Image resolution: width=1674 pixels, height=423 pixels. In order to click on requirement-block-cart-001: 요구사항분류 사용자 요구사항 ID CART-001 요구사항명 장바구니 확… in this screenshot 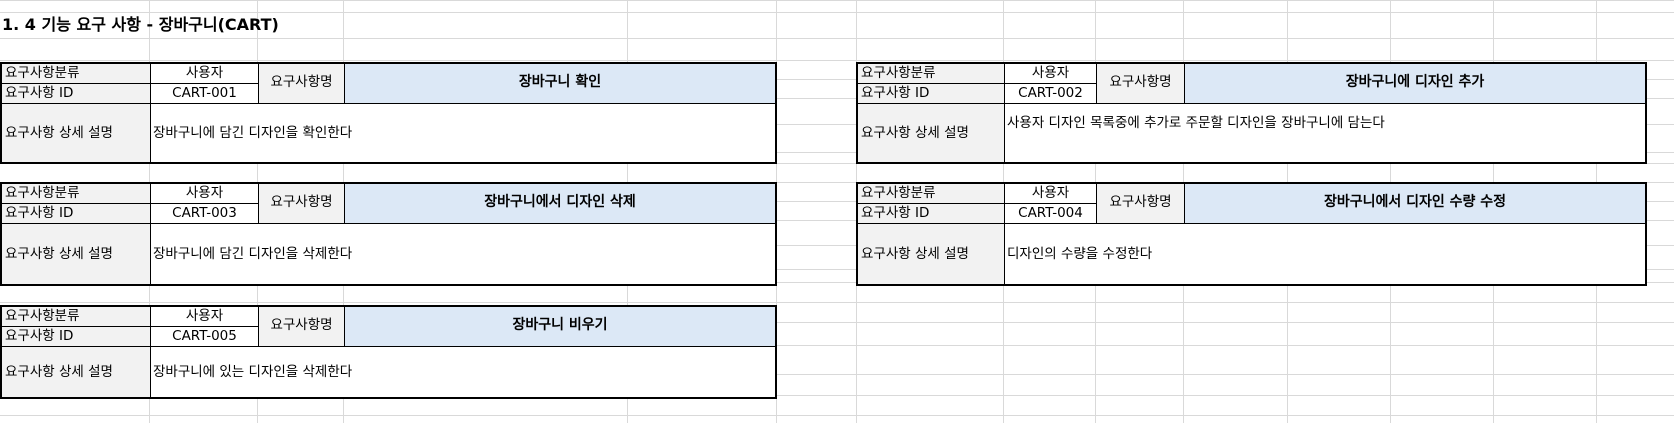, I will do `click(388, 113)`.